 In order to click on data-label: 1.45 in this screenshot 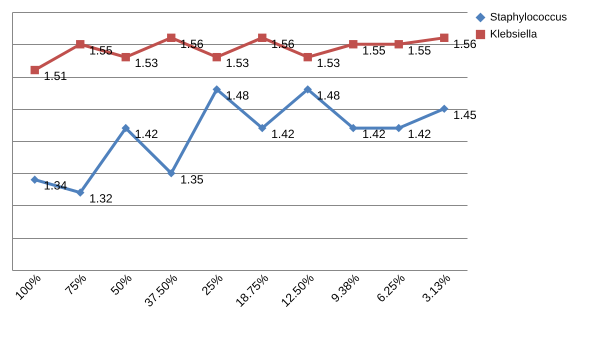, I will do `click(465, 115)`.